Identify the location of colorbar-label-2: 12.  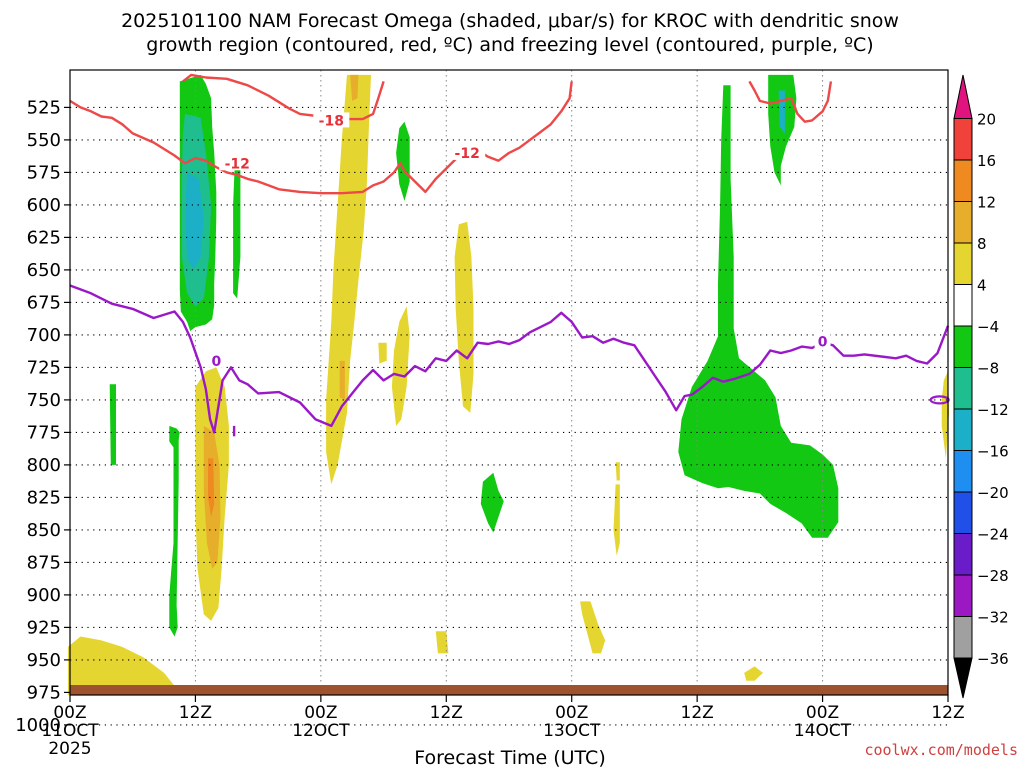
(986, 203).